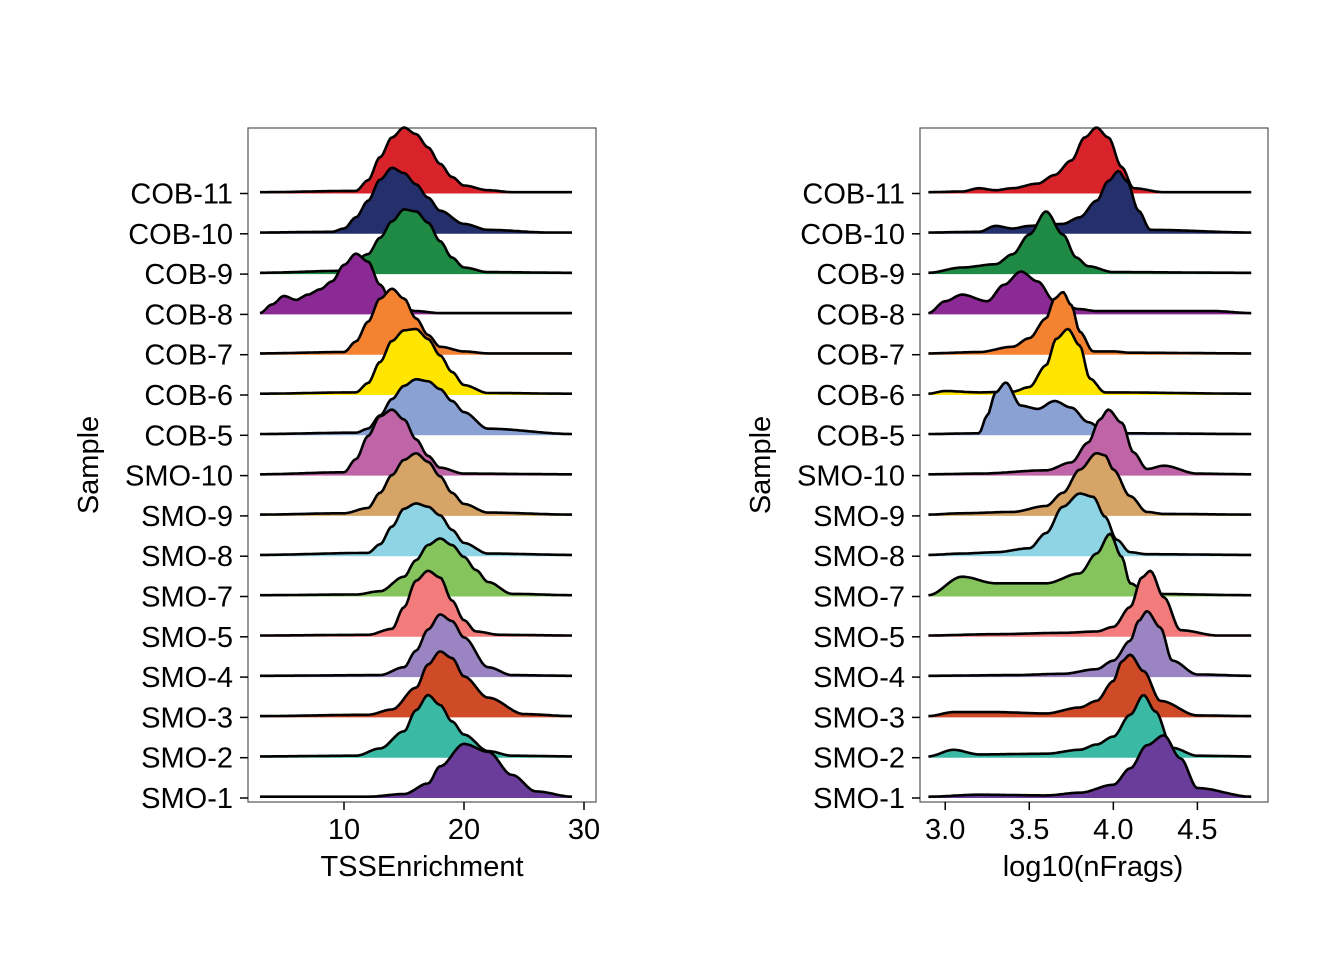 The width and height of the screenshot is (1344, 960). I want to click on nfrags-x-tick-label: 3.5, so click(1029, 830).